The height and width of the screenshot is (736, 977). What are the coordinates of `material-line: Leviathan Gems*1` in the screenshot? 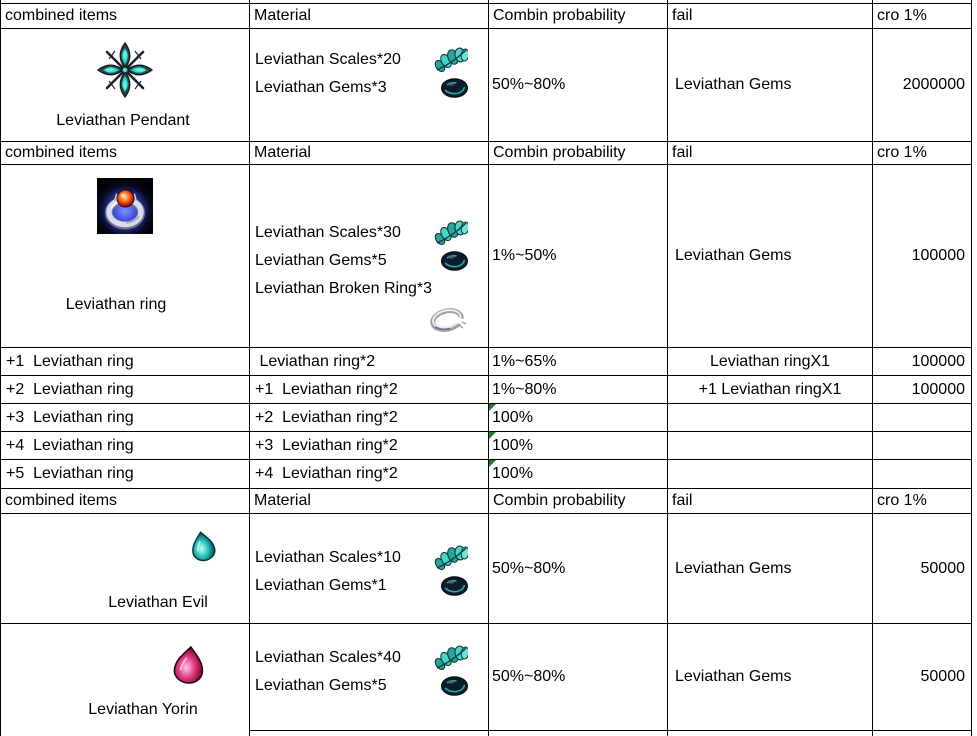 It's located at (361, 586).